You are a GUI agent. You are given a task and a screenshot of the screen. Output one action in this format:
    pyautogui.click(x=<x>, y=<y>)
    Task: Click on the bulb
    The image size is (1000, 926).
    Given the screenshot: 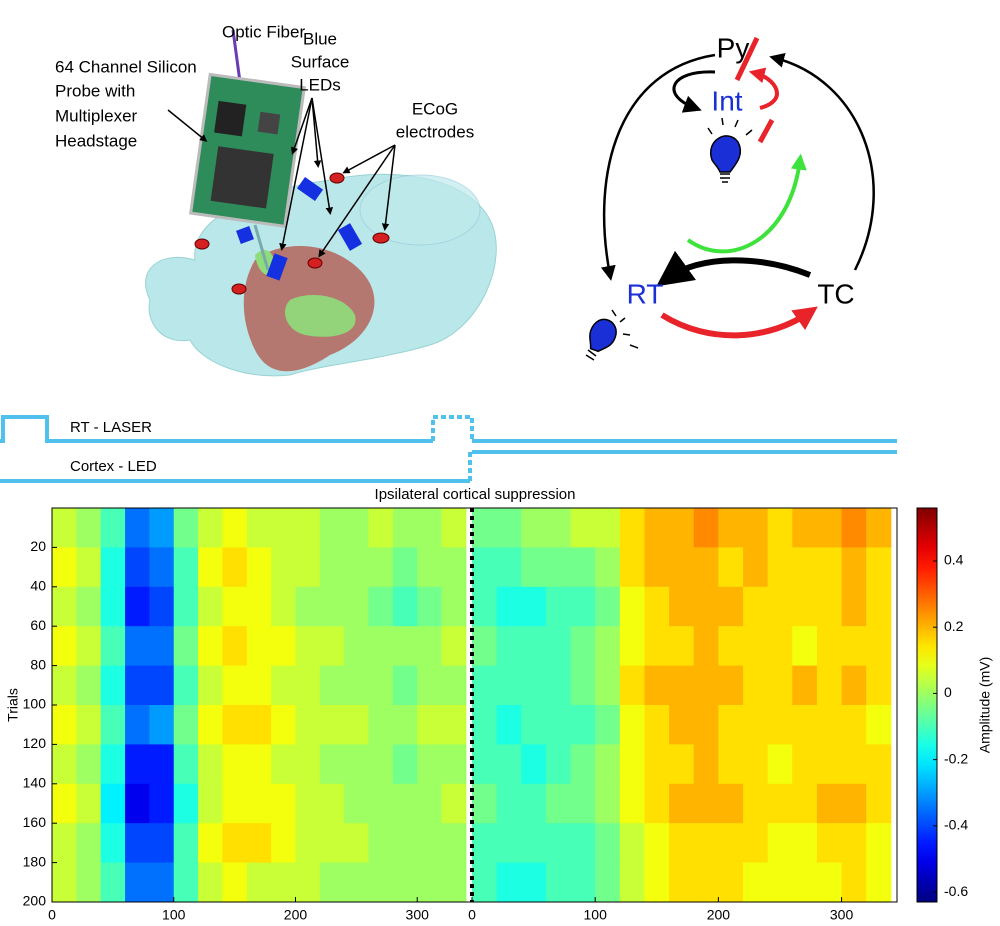 What is the action you would take?
    pyautogui.click(x=612, y=335)
    